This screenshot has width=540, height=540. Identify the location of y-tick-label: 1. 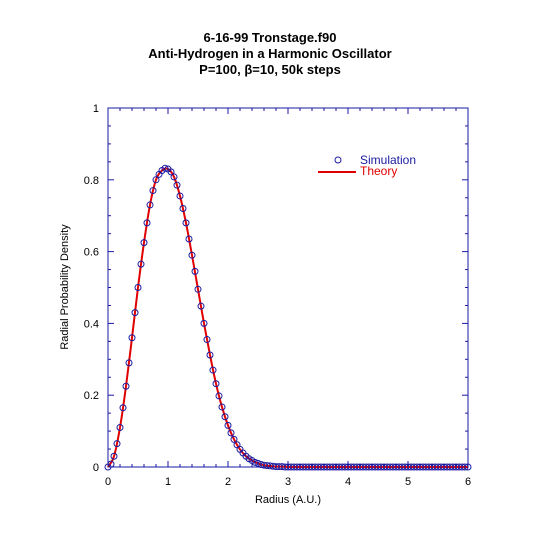
(96, 109).